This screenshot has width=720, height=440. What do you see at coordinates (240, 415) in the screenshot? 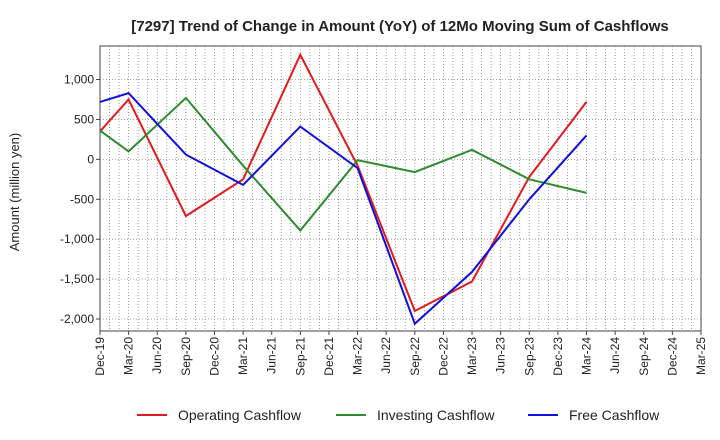
I see `legend-label: Operating Cashflow` at bounding box center [240, 415].